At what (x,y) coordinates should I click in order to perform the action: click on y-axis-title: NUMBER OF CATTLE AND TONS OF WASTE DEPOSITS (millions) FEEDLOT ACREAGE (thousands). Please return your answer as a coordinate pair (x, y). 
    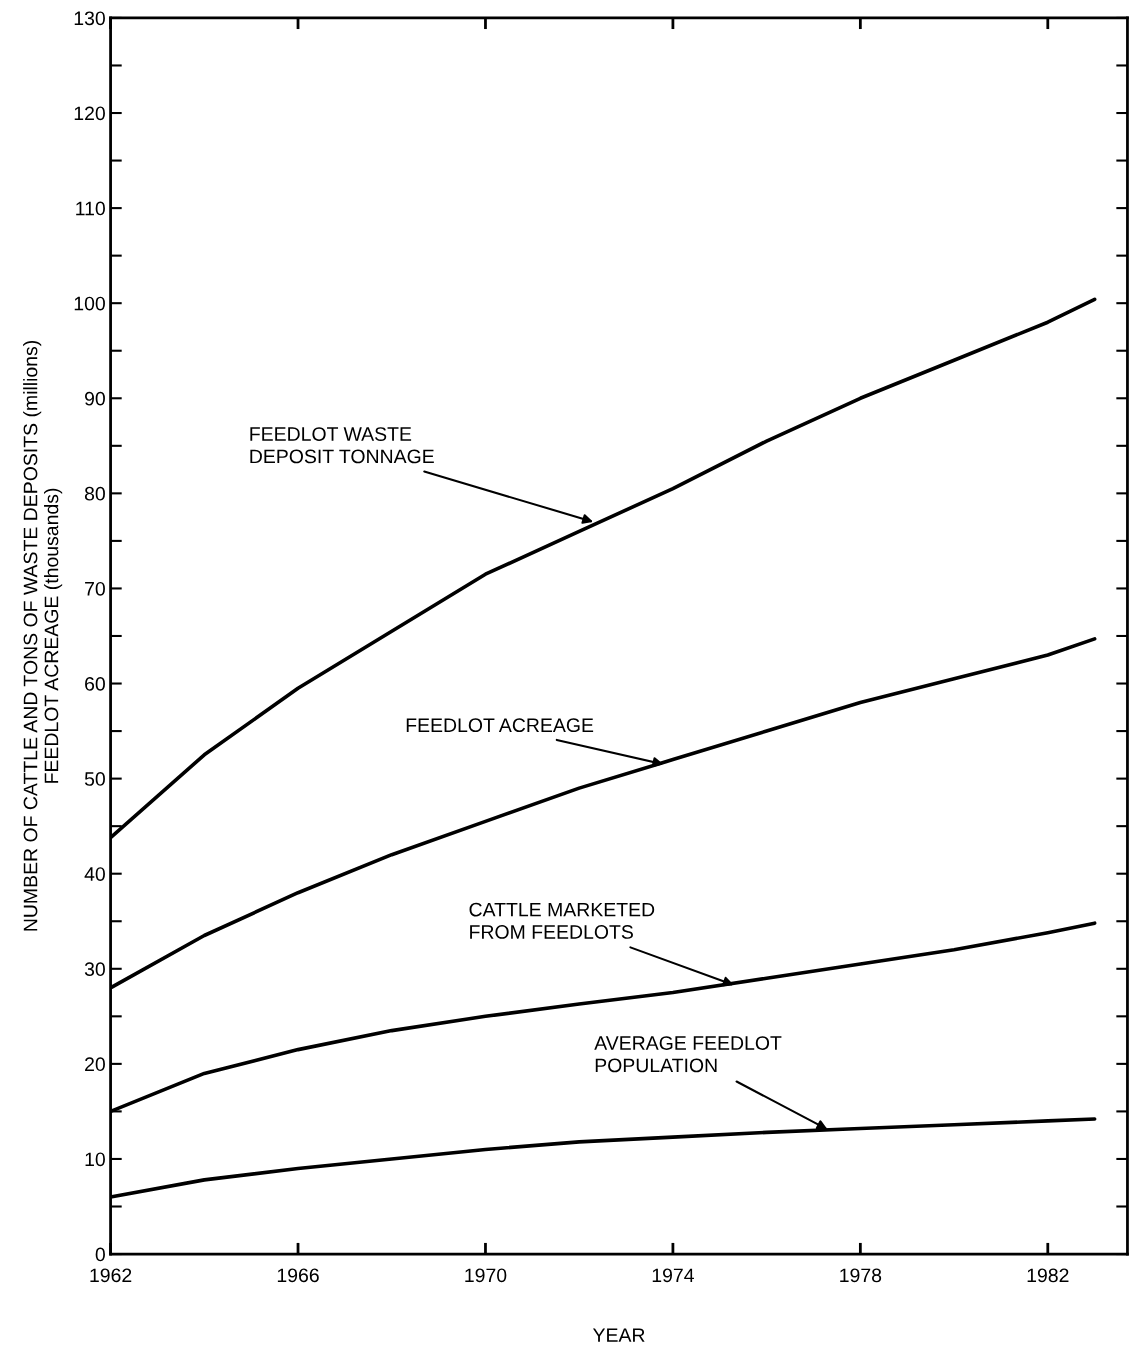
    Looking at the image, I should click on (43, 635).